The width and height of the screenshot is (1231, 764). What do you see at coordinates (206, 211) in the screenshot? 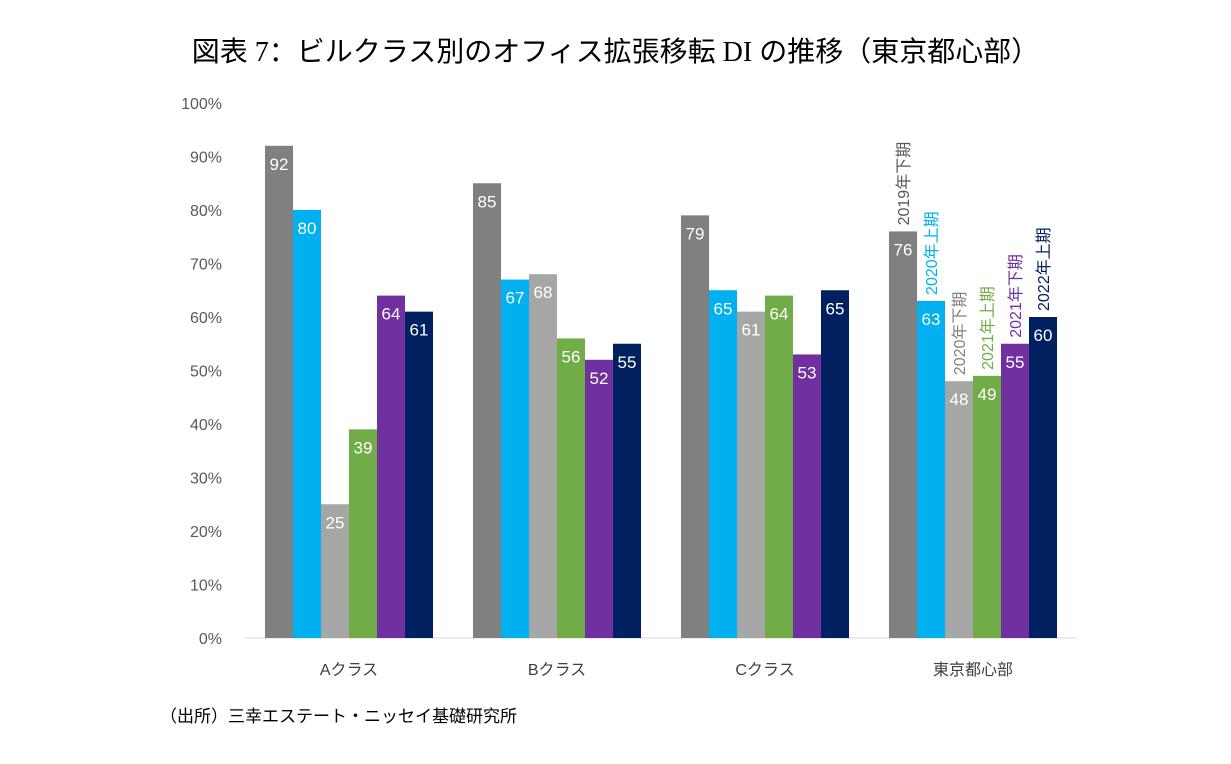
I see `y-tick-label: 80%` at bounding box center [206, 211].